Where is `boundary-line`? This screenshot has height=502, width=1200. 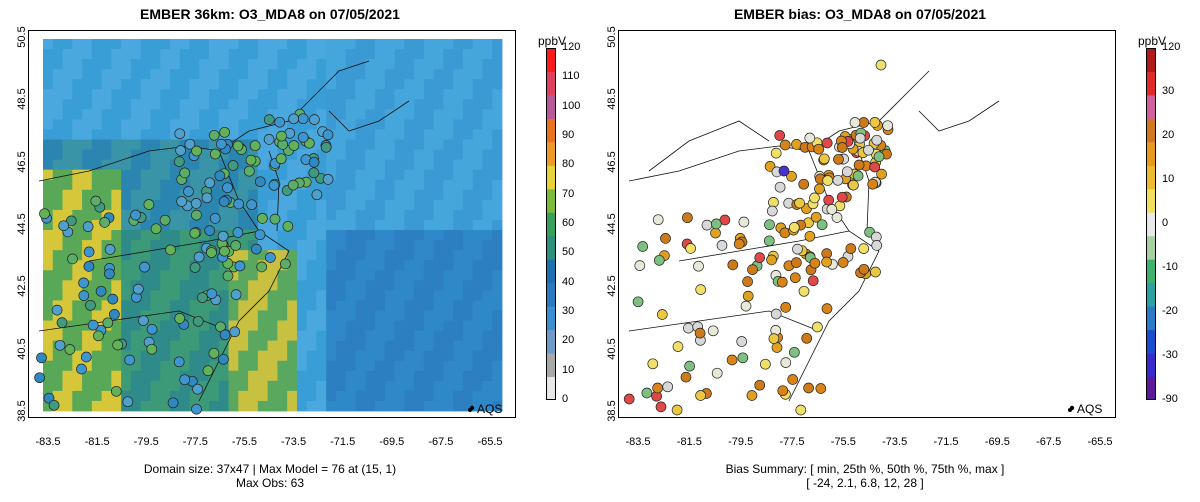
boundary-line is located at coordinates (369, 116).